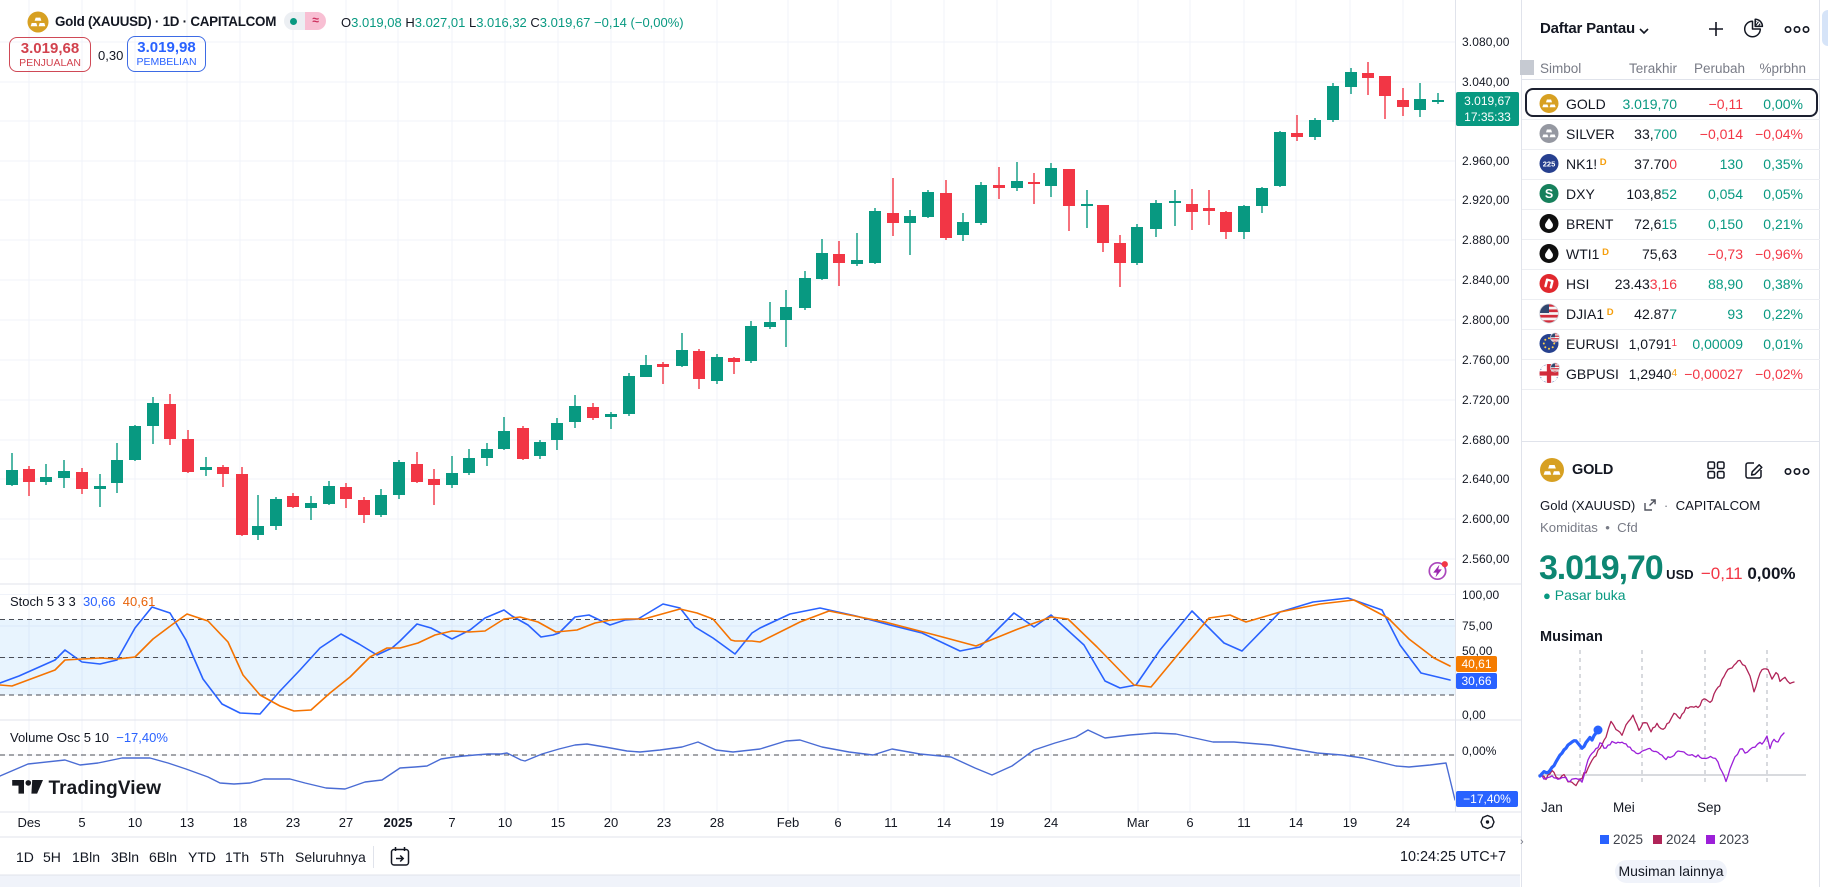 This screenshot has height=887, width=1828. What do you see at coordinates (105, 788) in the screenshot?
I see `svg-text: TradingView` at bounding box center [105, 788].